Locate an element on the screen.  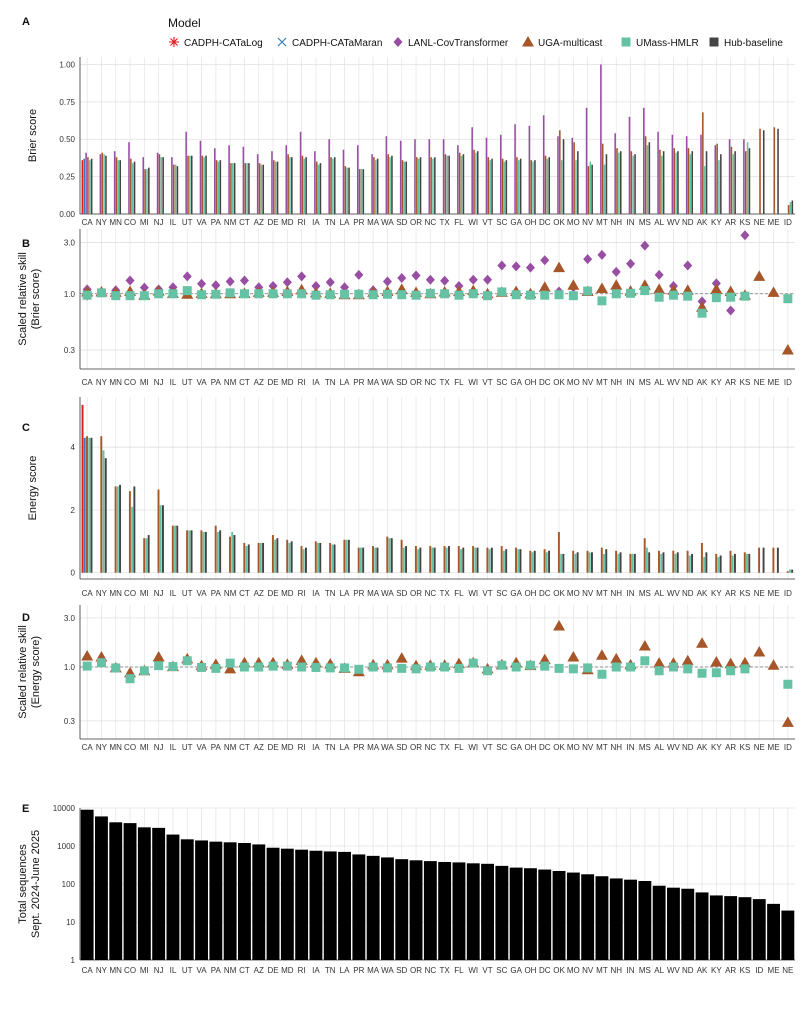
x-tick-label: MA is located at coordinates (373, 593).